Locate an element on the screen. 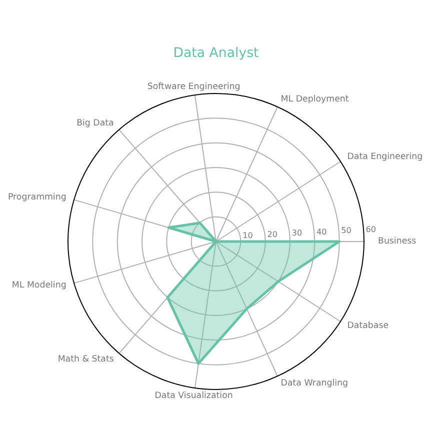 The height and width of the screenshot is (431, 431). y-tick-label: 30 is located at coordinates (297, 233).